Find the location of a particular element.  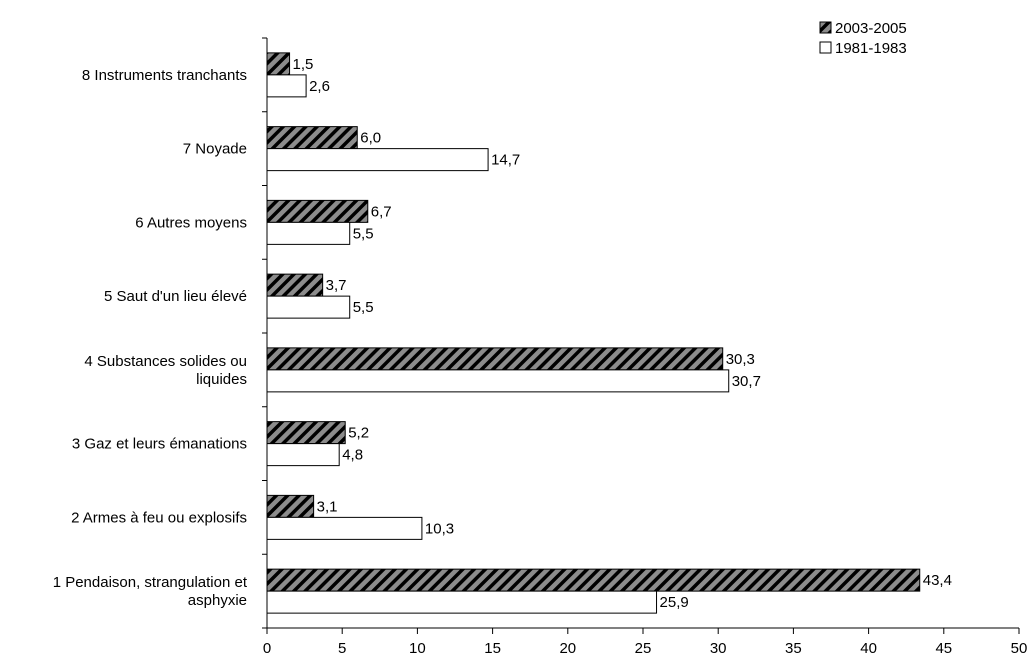

x-tick-label: 15 is located at coordinates (492, 648).